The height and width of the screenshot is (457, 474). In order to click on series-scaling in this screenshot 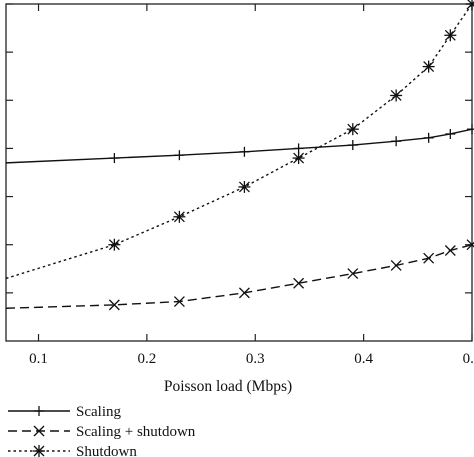, I will do `click(240, 144)`.